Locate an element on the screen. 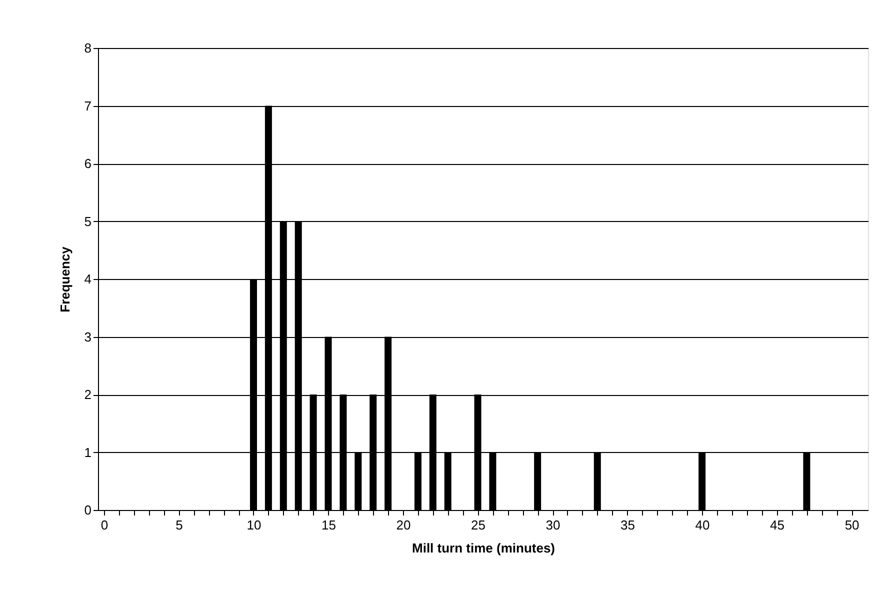 The height and width of the screenshot is (612, 887). x-axis-title: Mill turn time (minutes) is located at coordinates (483, 548).